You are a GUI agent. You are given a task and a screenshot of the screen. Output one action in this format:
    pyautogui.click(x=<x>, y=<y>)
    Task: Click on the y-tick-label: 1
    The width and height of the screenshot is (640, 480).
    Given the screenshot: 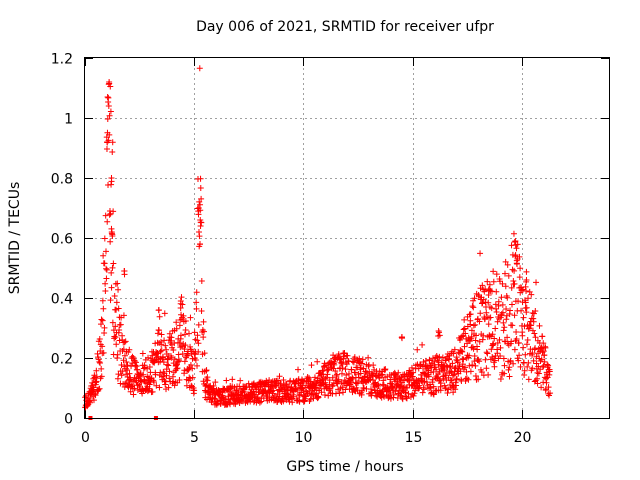 What is the action you would take?
    pyautogui.click(x=68, y=120)
    